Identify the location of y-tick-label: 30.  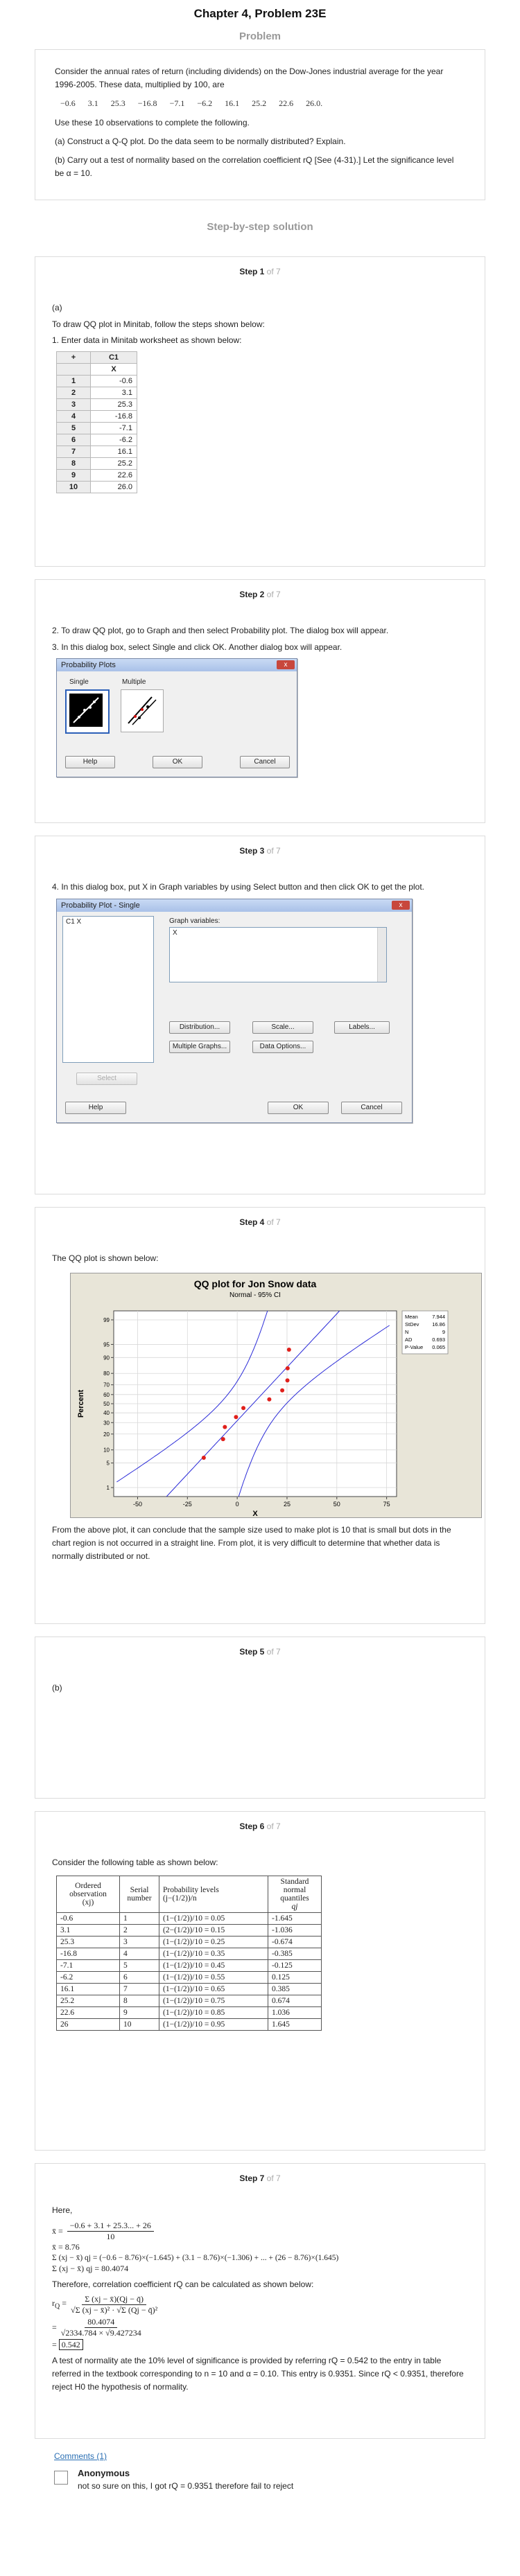
(106, 1423).